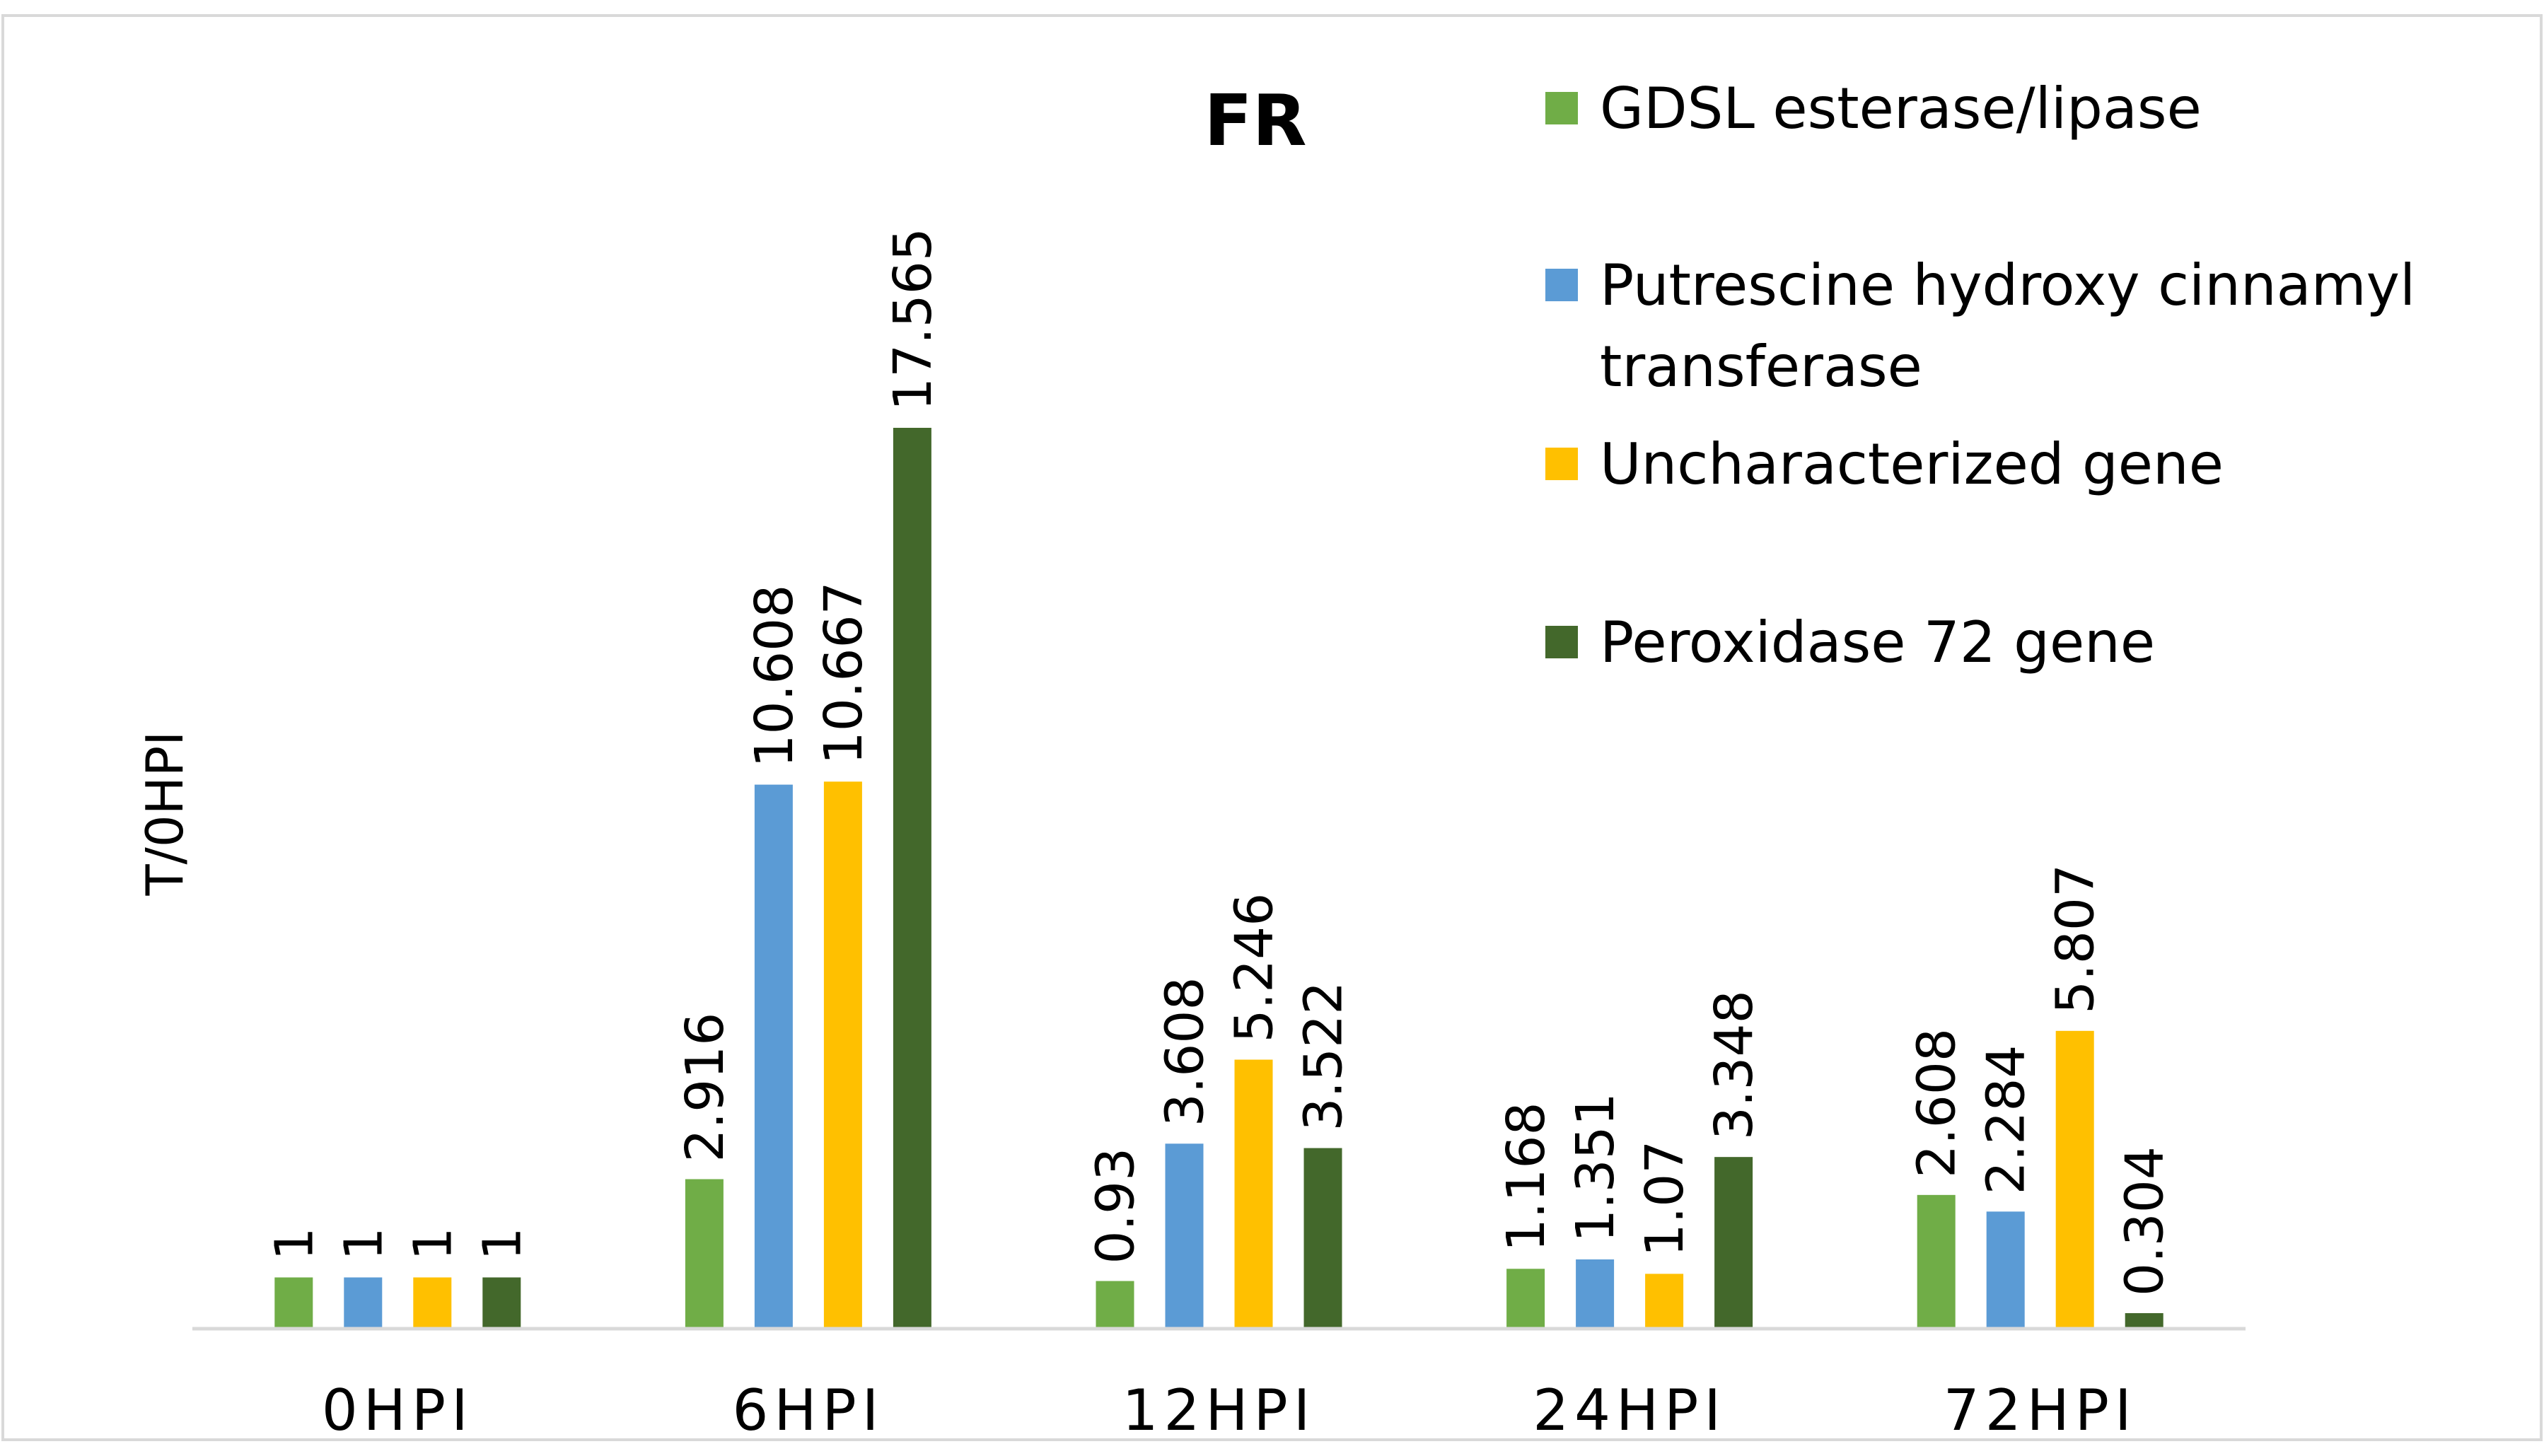 This screenshot has height=1456, width=2544. What do you see at coordinates (1901, 109) in the screenshot?
I see `legend-label-1: GDSL esterase/lipase` at bounding box center [1901, 109].